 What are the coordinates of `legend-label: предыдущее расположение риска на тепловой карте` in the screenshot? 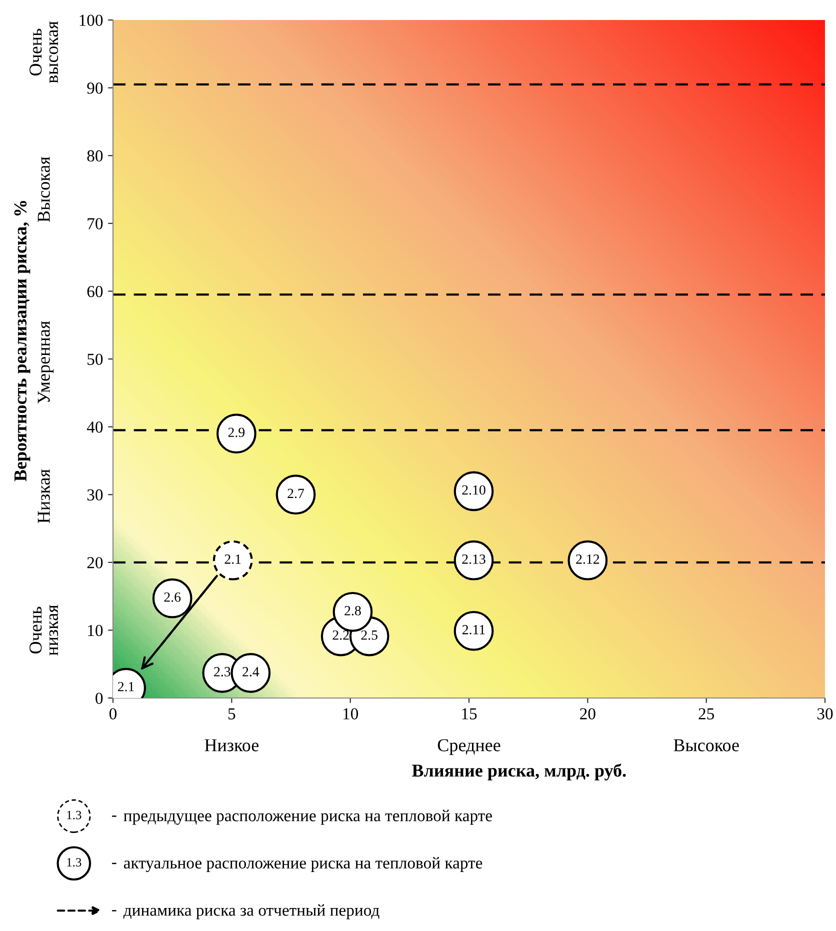 It's located at (308, 817).